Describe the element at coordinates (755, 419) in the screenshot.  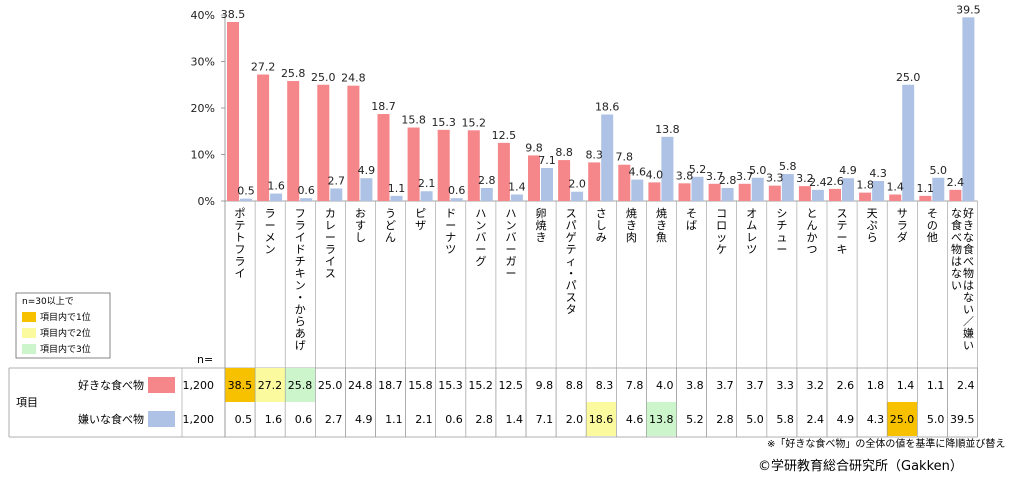
I see `table-cell-dislike: 5.0` at that location.